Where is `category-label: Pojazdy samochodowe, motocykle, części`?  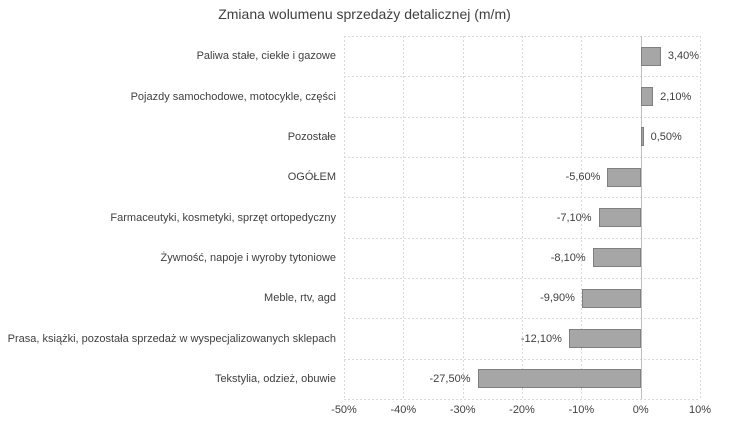 category-label: Pojazdy samochodowe, motocykle, części is located at coordinates (233, 96).